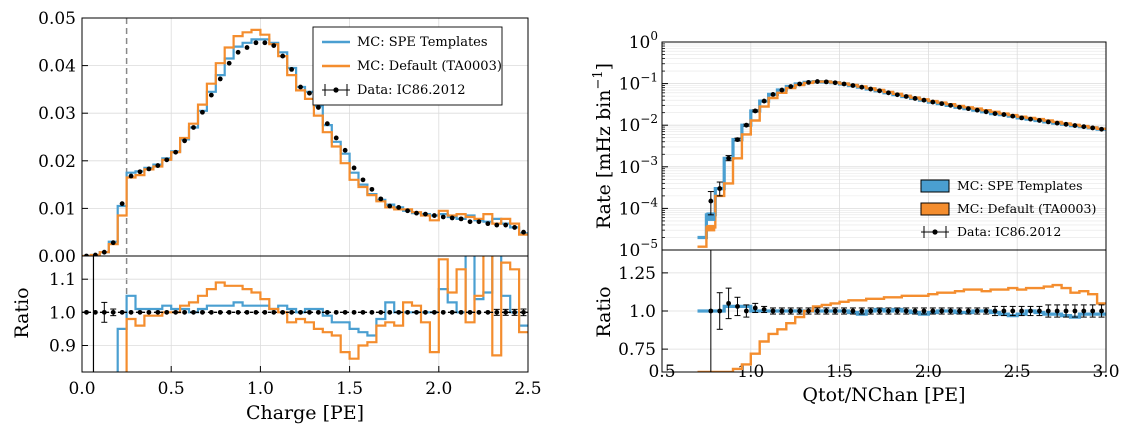 This screenshot has height=427, width=1126. What do you see at coordinates (639, 207) in the screenshot?
I see `right-top-y-tick-label: 10⁻⁴` at bounding box center [639, 207].